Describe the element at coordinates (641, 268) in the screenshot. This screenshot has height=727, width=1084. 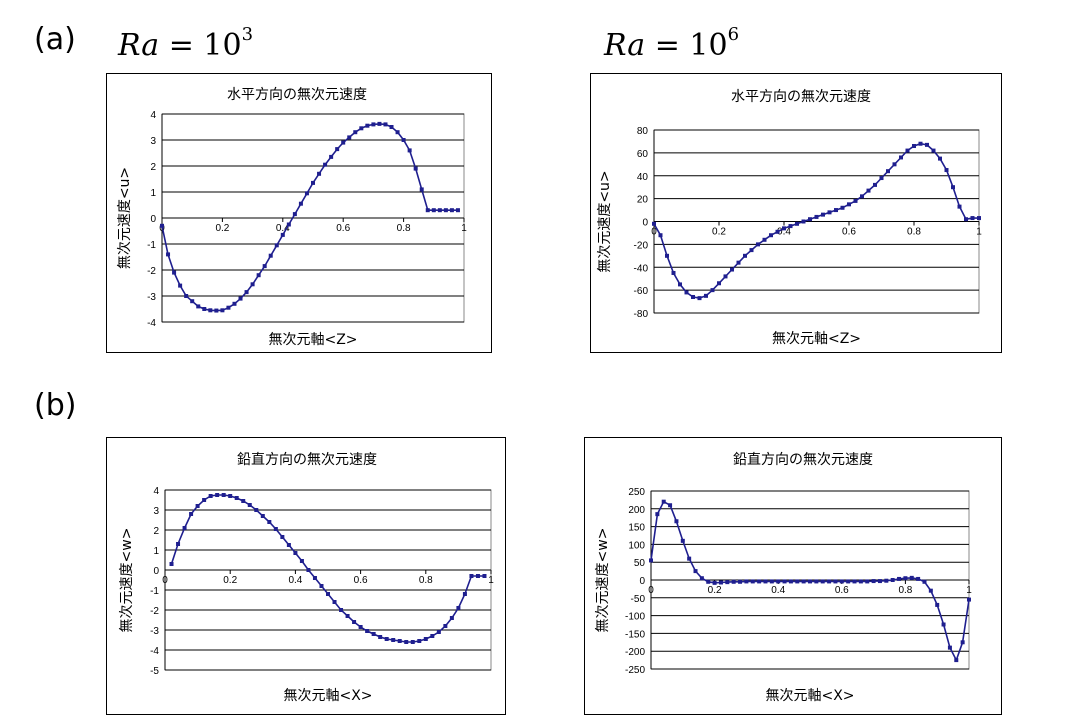
I see `y-tick-label: -40` at that location.